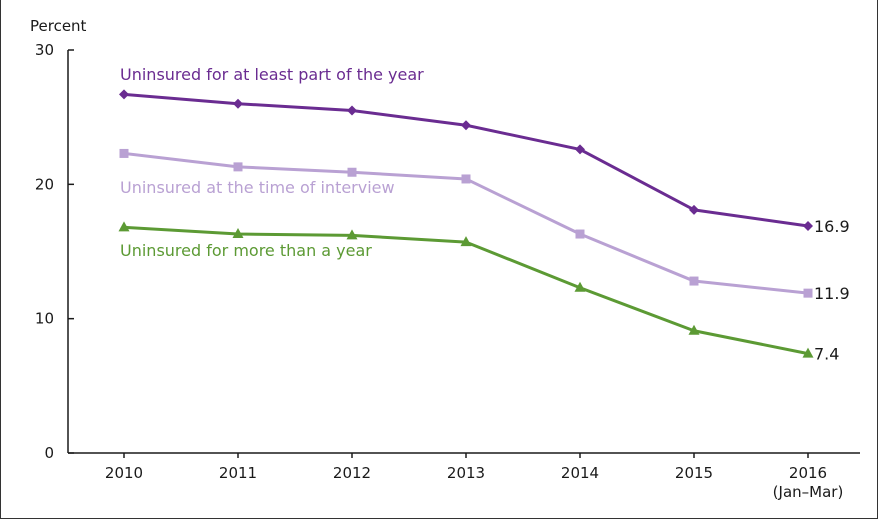 This screenshot has height=520, width=879. Describe the element at coordinates (694, 473) in the screenshot. I see `x-tick-label: 2015` at that location.